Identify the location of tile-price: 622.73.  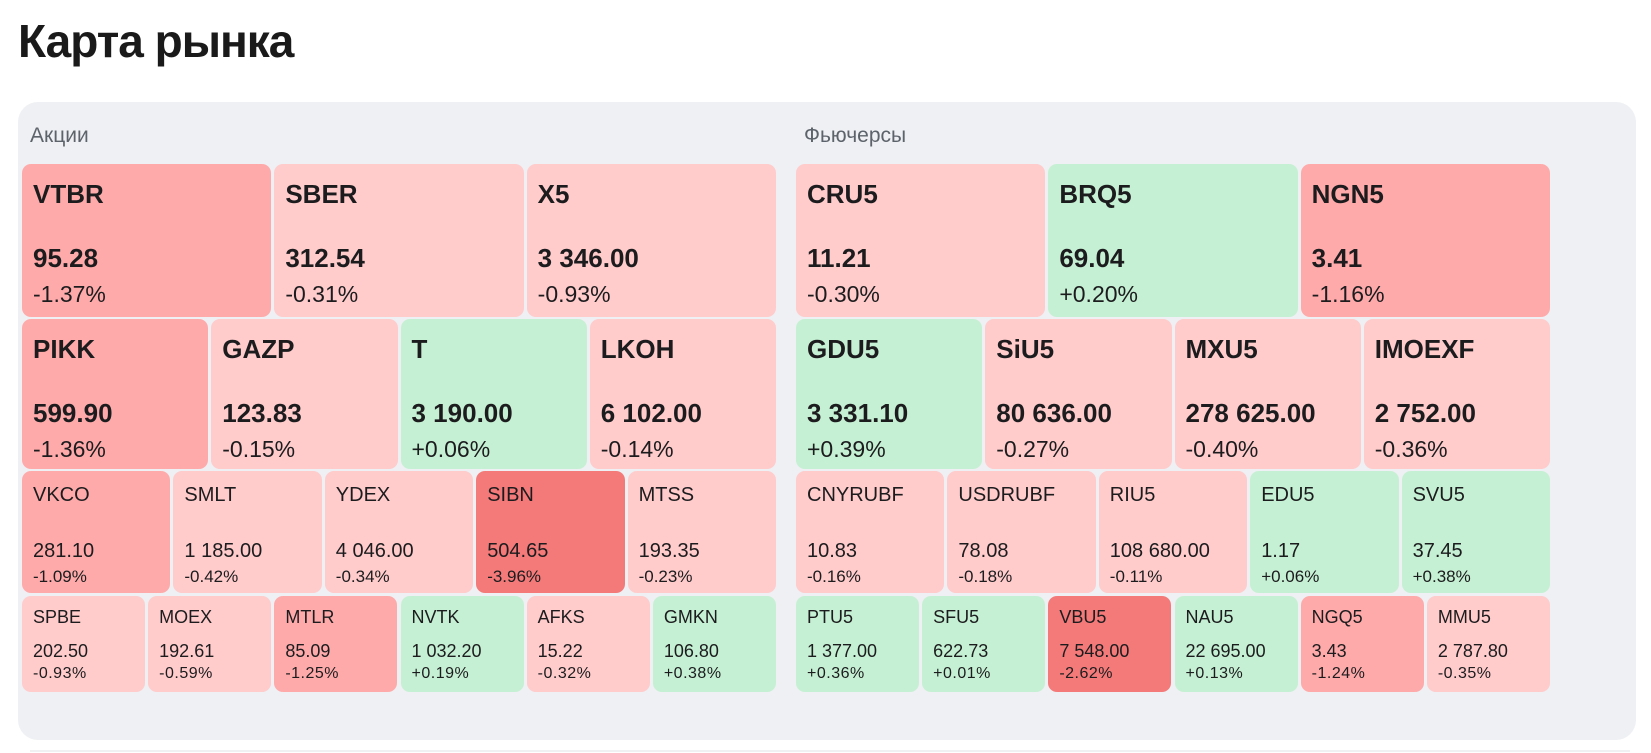
(961, 651).